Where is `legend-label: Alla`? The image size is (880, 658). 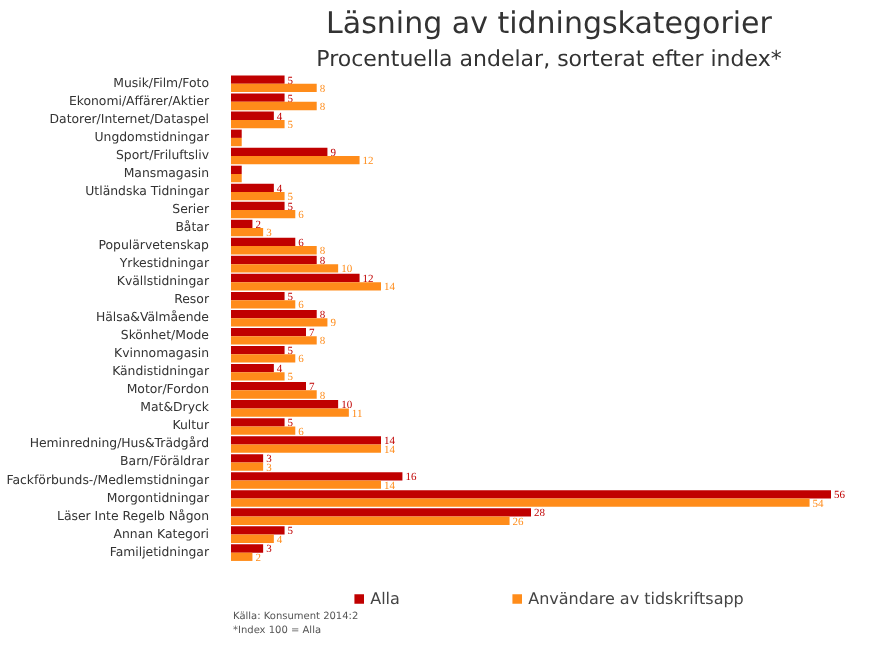
legend-label: Alla is located at coordinates (386, 598).